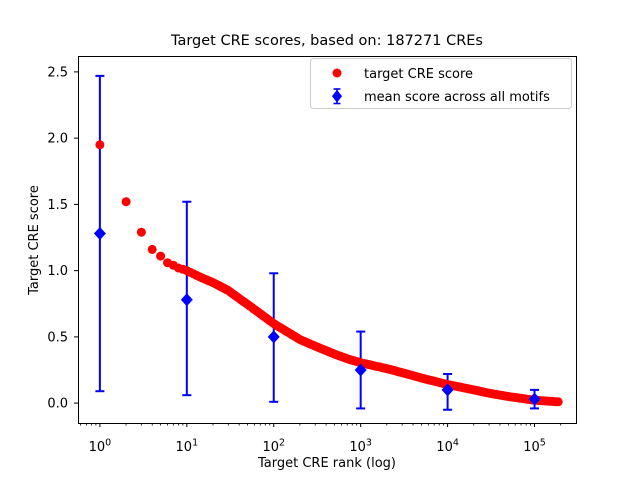  What do you see at coordinates (187, 447) in the screenshot?
I see `x-tick-label: 10¹` at bounding box center [187, 447].